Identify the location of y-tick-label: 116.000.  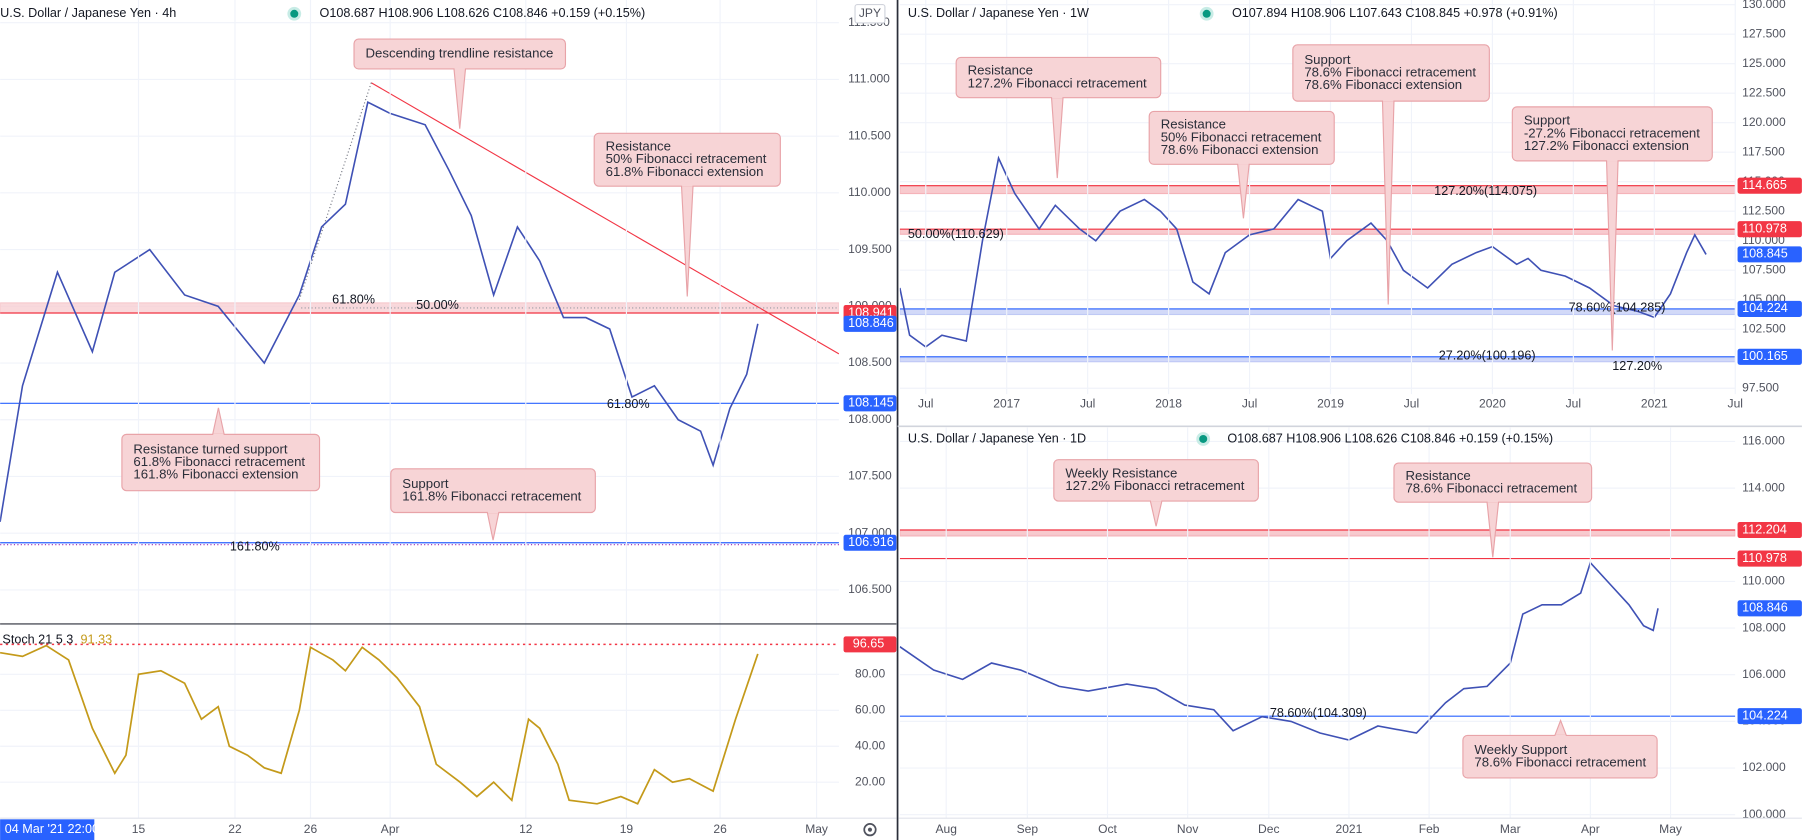
(1763, 441).